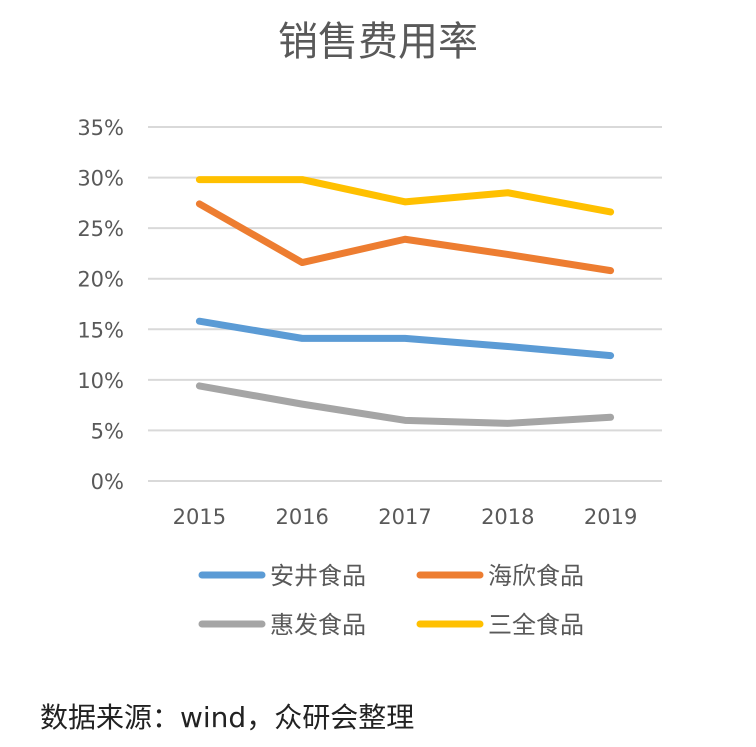 Image resolution: width=756 pixels, height=747 pixels. Describe the element at coordinates (100, 179) in the screenshot. I see `y-tick-label: 30%` at that location.